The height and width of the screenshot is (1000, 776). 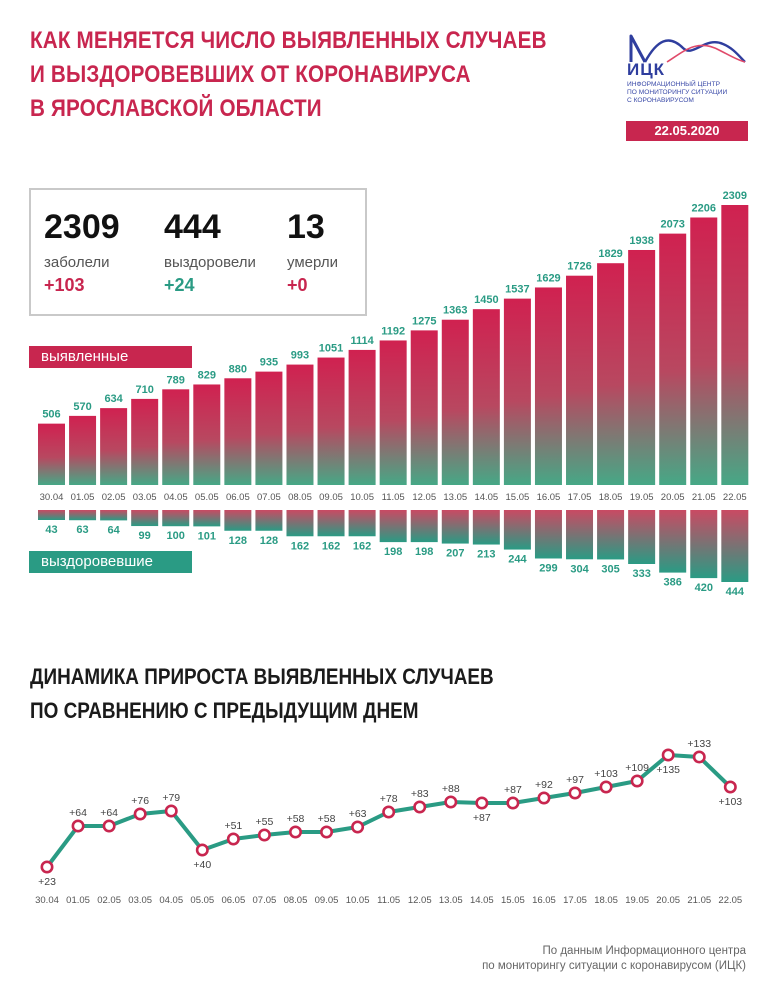 What do you see at coordinates (250, 74) in the screenshot?
I see `title-line-2: И ВЫЗДОРОВЕВШИХ ОТ КОРОНАВИРУСА` at bounding box center [250, 74].